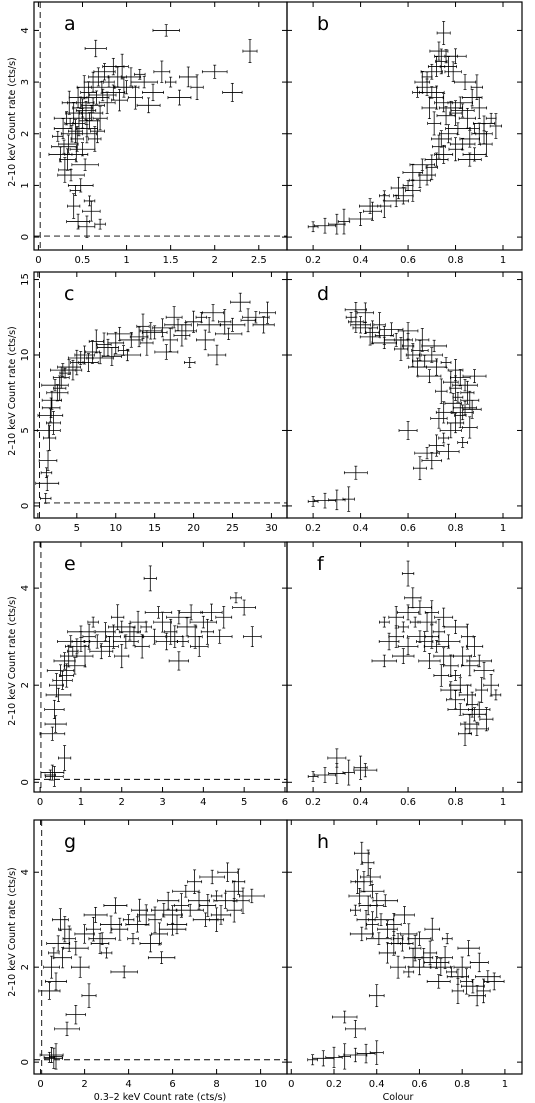 The width and height of the screenshot is (535, 1103). What do you see at coordinates (70, 564) in the screenshot?
I see `panel-letter: e` at bounding box center [70, 564].